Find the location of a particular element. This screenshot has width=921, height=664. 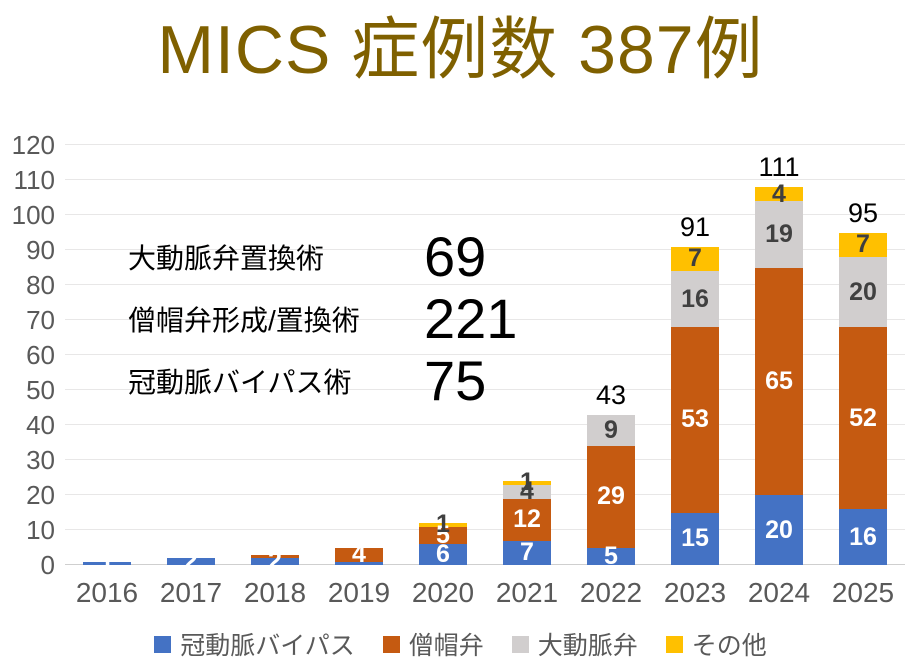

total-label-2024: 111 is located at coordinates (779, 167).